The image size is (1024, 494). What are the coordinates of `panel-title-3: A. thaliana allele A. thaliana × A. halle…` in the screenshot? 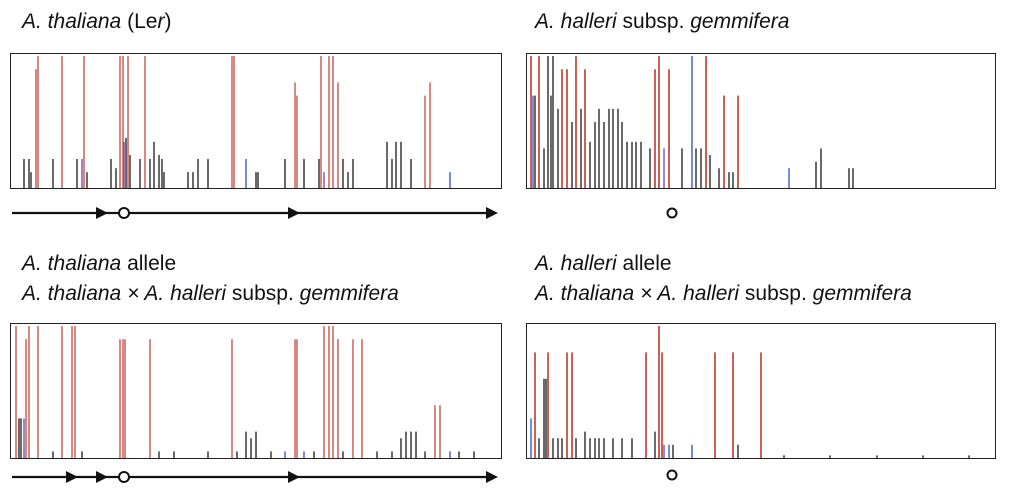 It's located at (210, 278).